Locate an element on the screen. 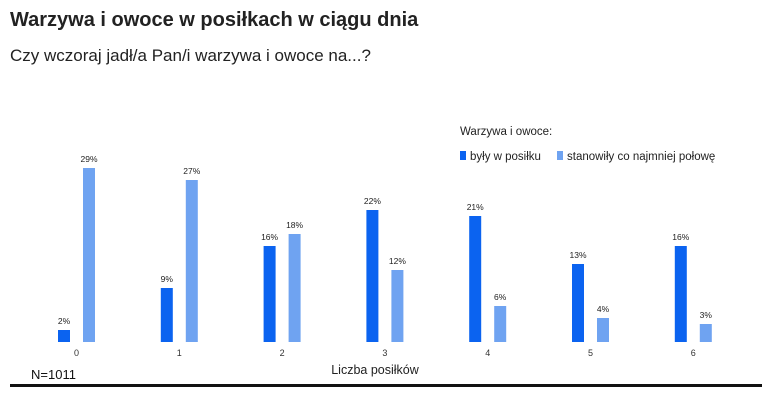 Image resolution: width=773 pixels, height=412 pixels. data-label-series-2-cat-3: 12% is located at coordinates (397, 261).